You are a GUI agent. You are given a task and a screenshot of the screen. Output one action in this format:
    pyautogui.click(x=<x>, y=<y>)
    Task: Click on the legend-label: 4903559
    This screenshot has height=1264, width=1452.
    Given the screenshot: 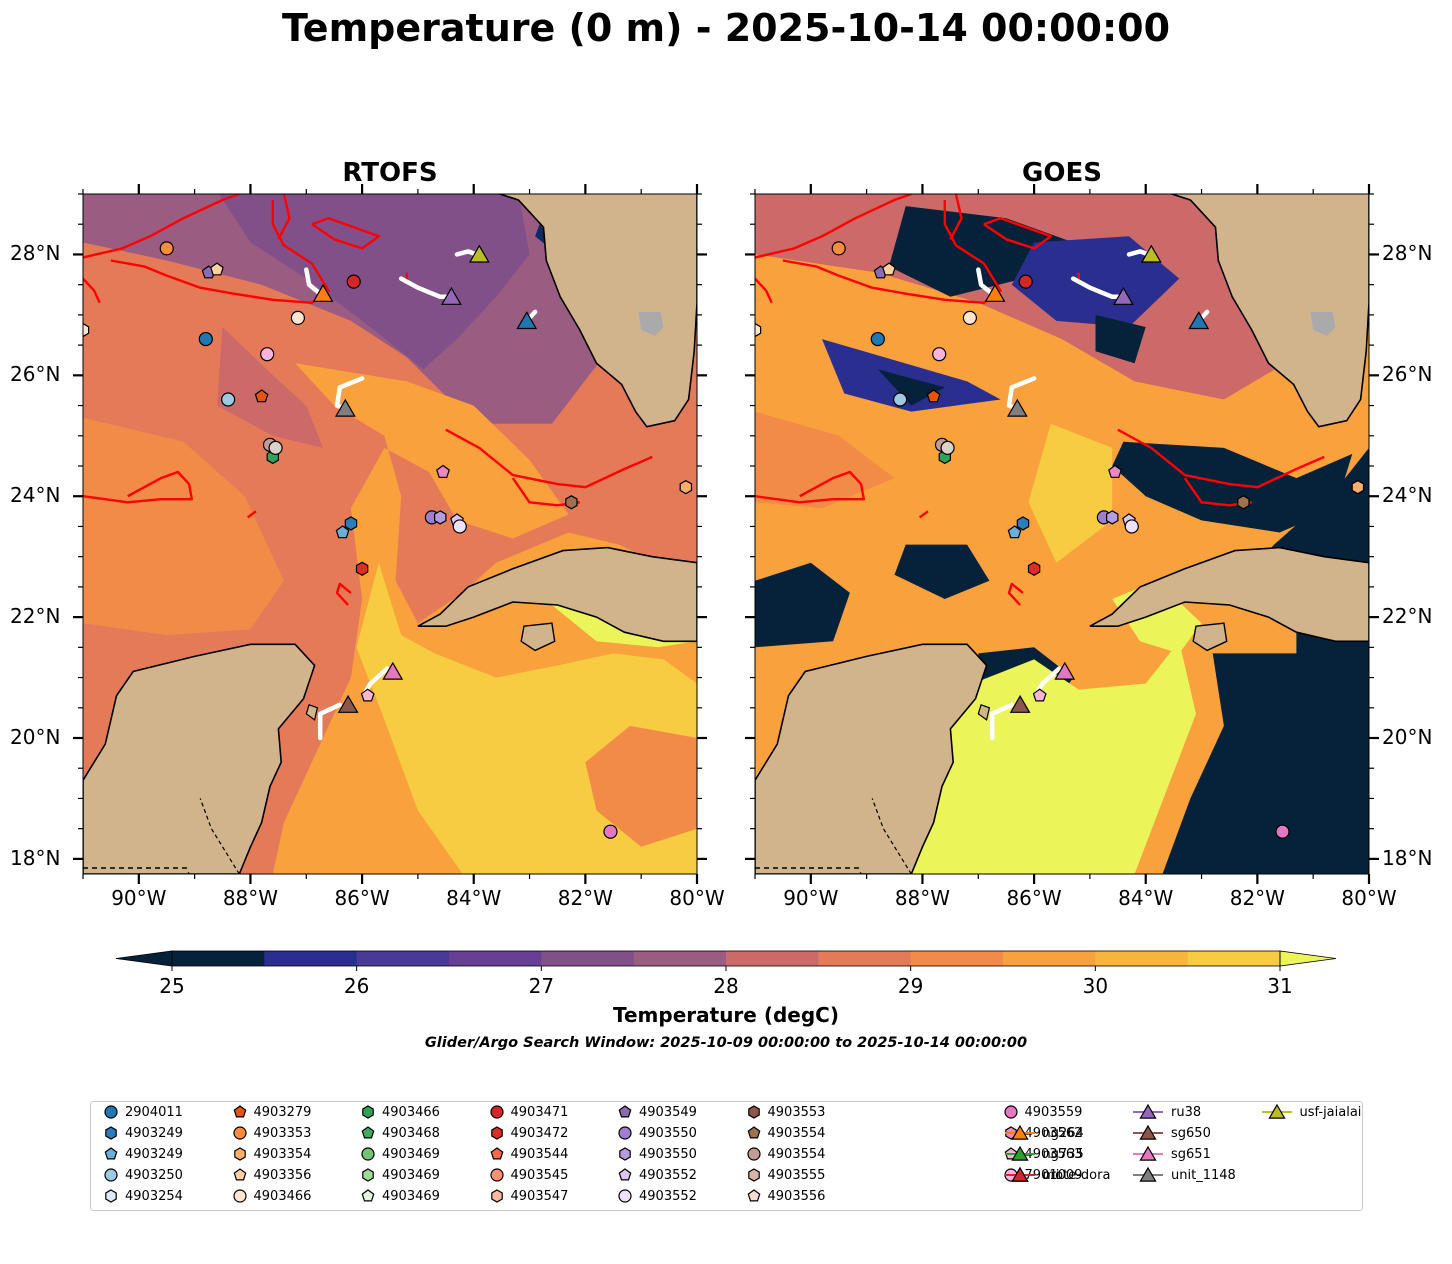 What is the action you would take?
    pyautogui.click(x=1053, y=1112)
    